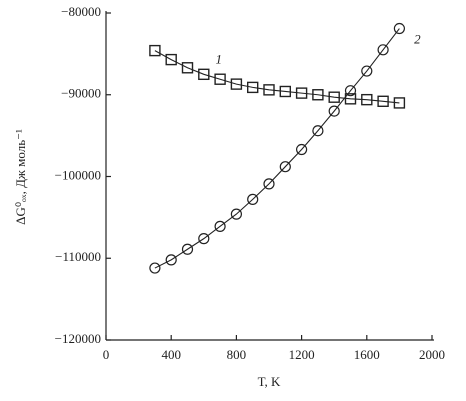  I want to click on x-tick-label: 2000, so click(432, 354).